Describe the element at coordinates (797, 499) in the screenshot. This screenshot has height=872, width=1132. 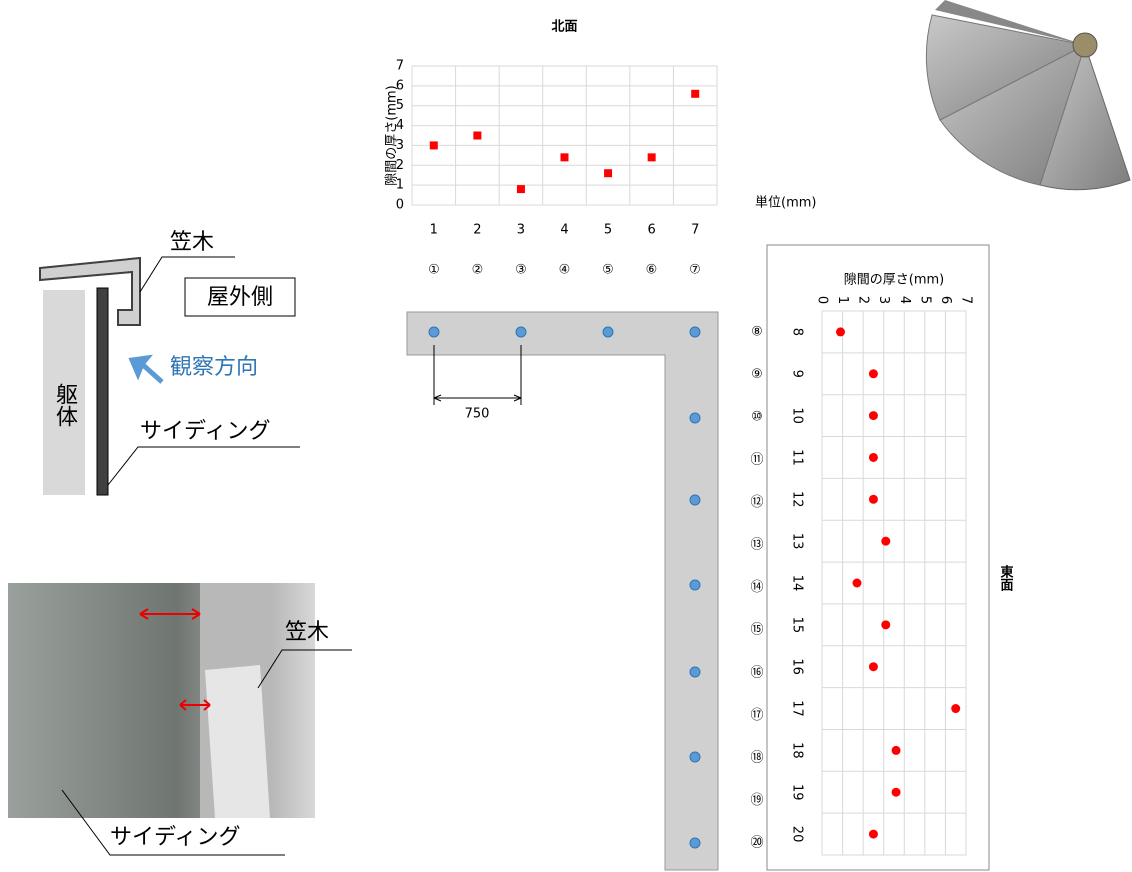
I see `y-tick-label: 12` at that location.